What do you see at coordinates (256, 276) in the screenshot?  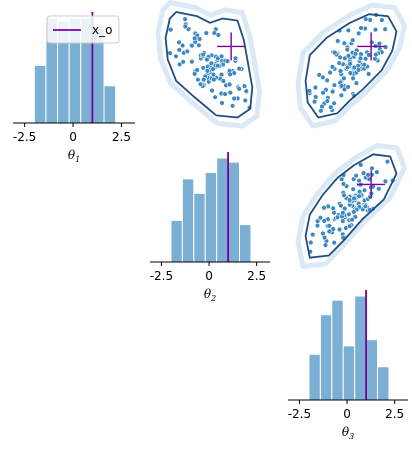 I see `x-tick-label: 2.5` at bounding box center [256, 276].